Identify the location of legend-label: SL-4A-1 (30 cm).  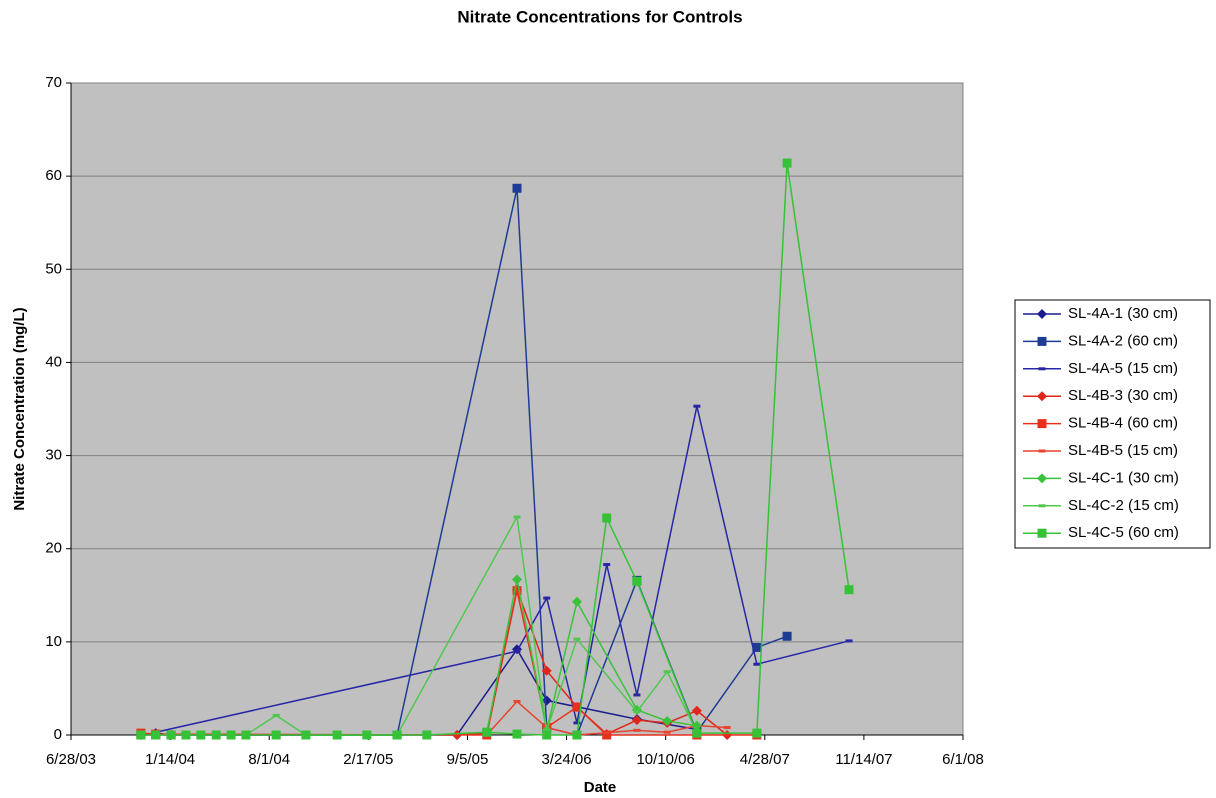
(1123, 313).